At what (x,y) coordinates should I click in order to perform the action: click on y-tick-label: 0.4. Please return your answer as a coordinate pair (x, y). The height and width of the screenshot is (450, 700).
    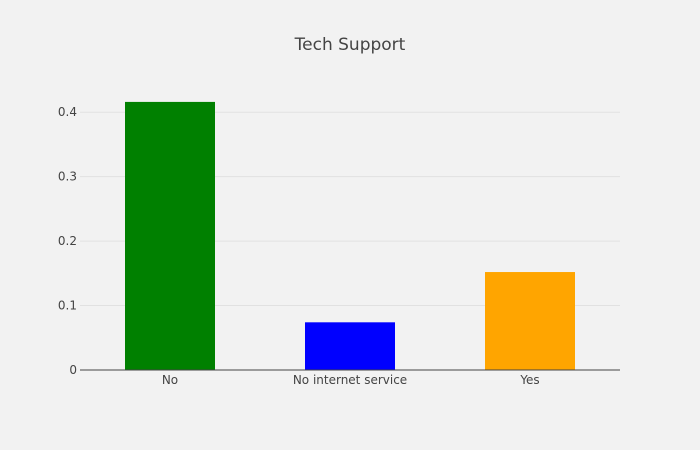
    Looking at the image, I should click on (67, 112).